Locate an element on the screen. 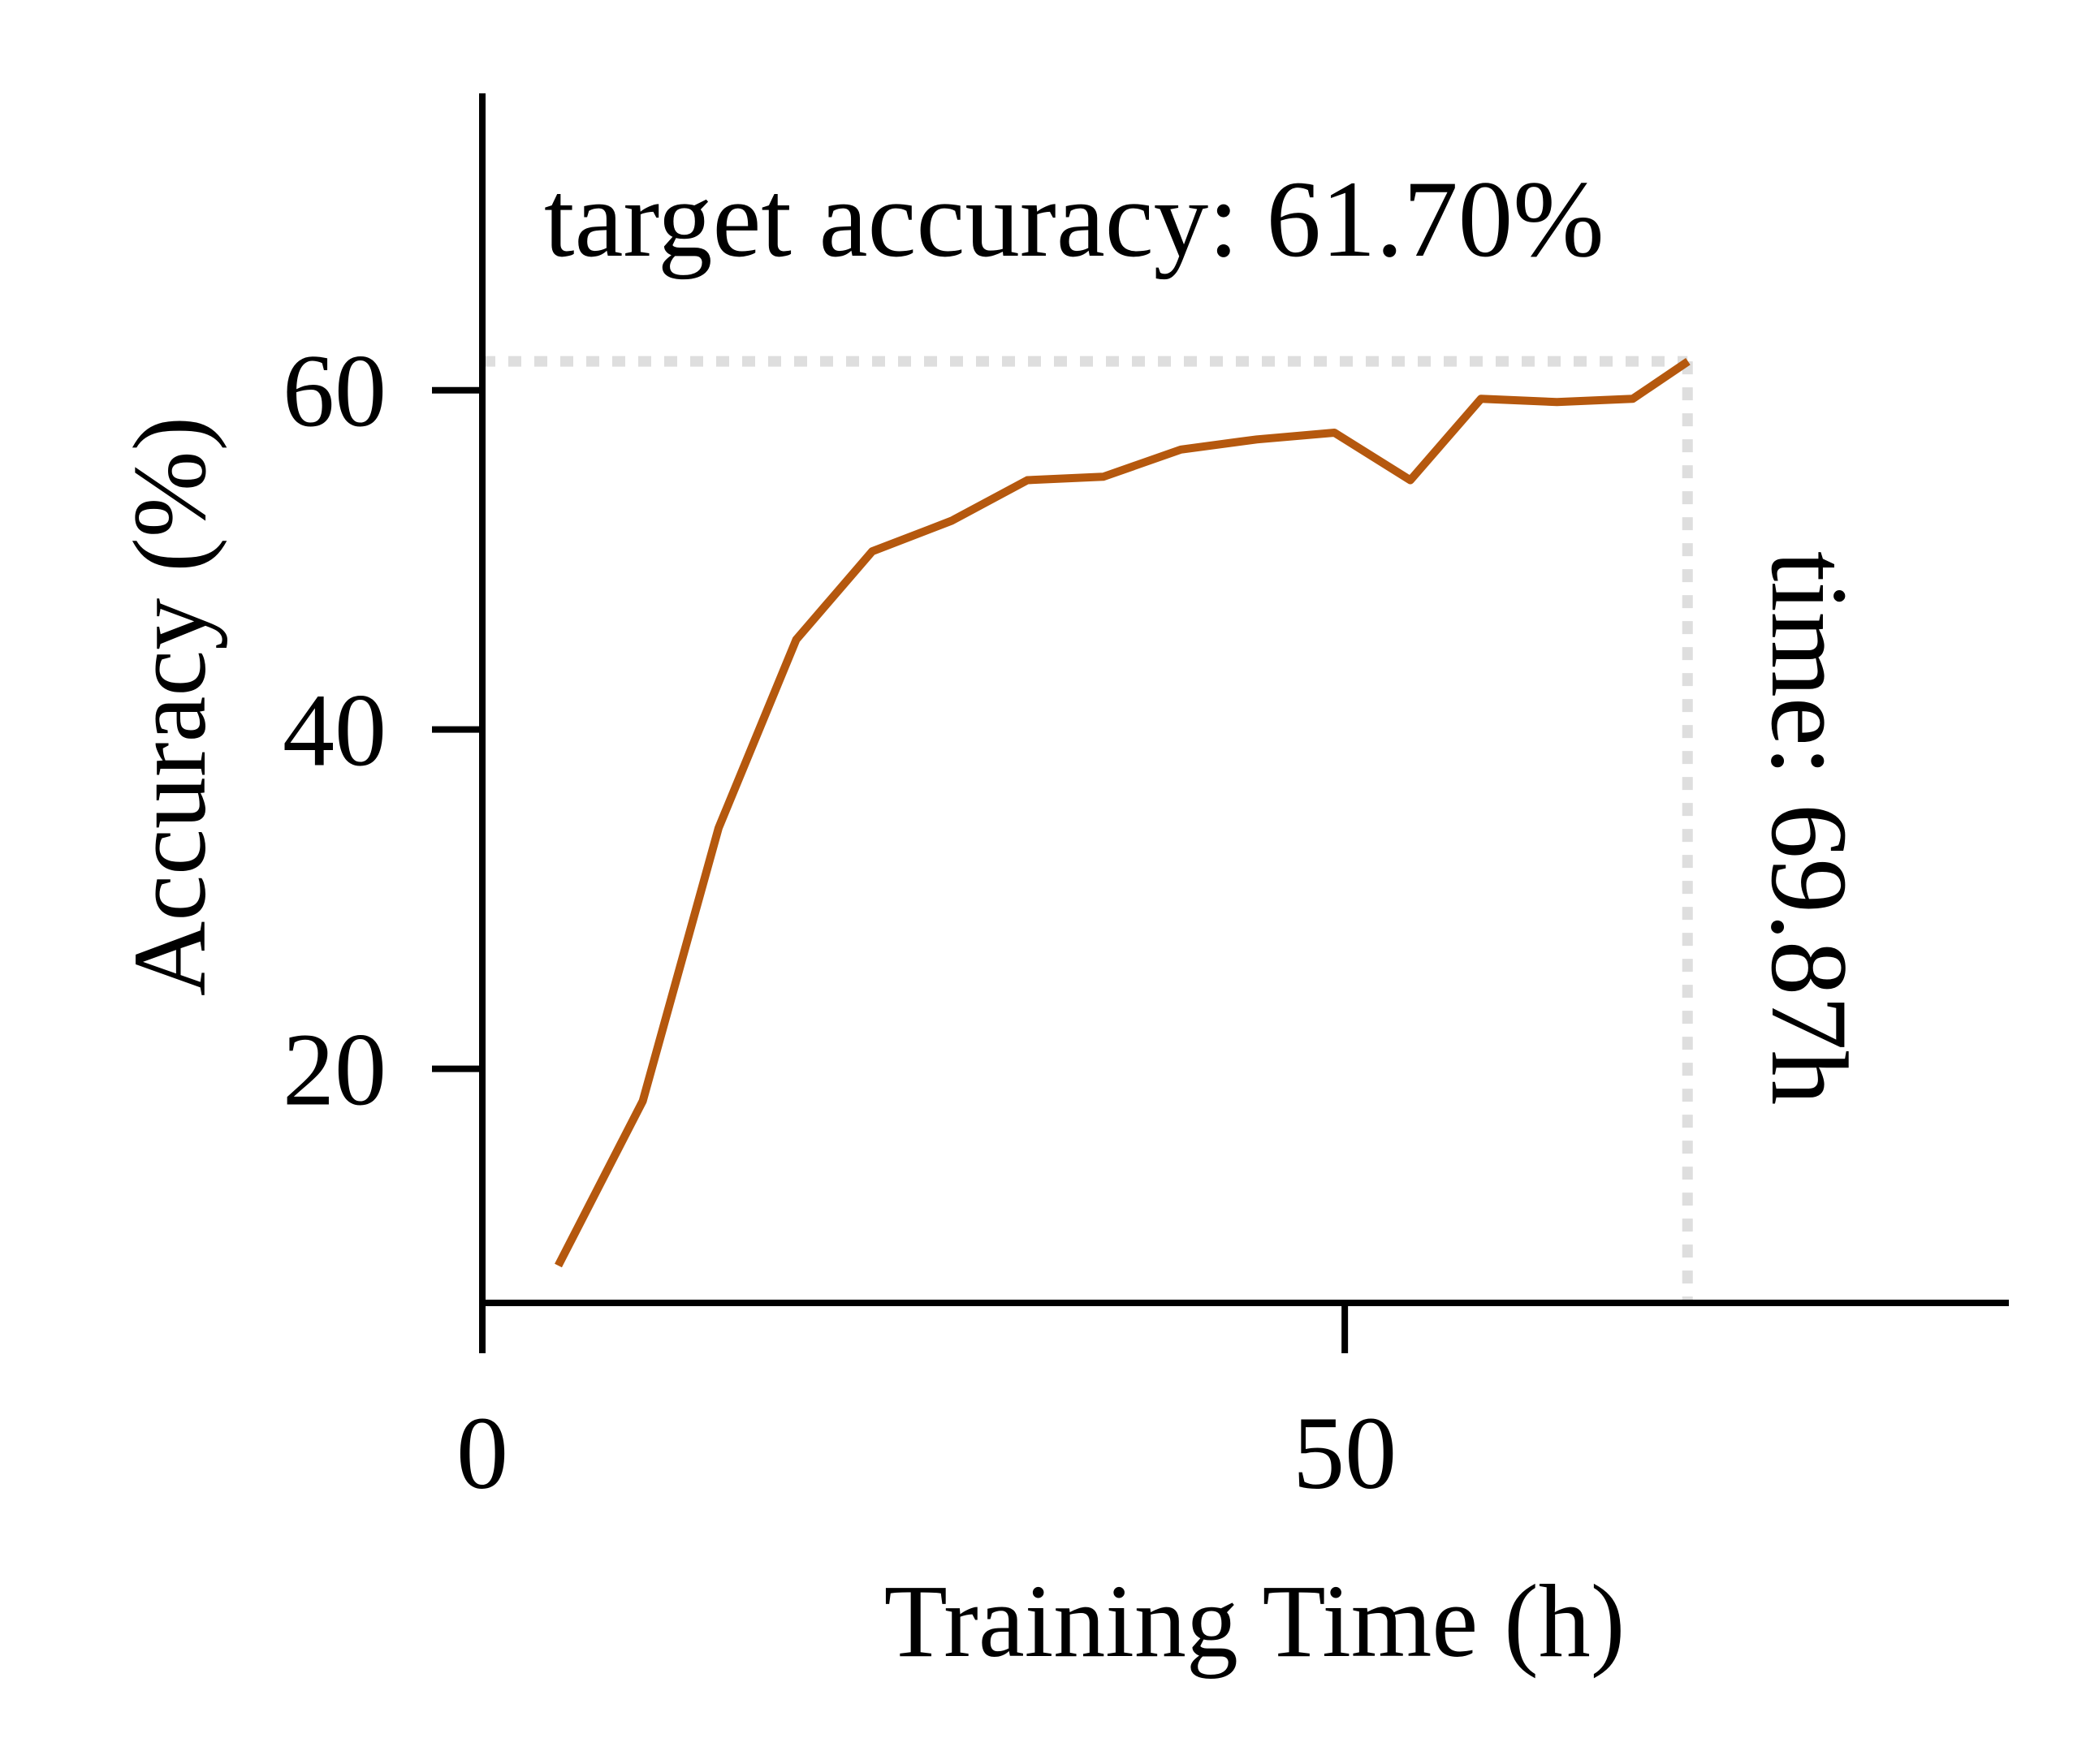  x-tick-label-1: 50 is located at coordinates (1345, 1453).